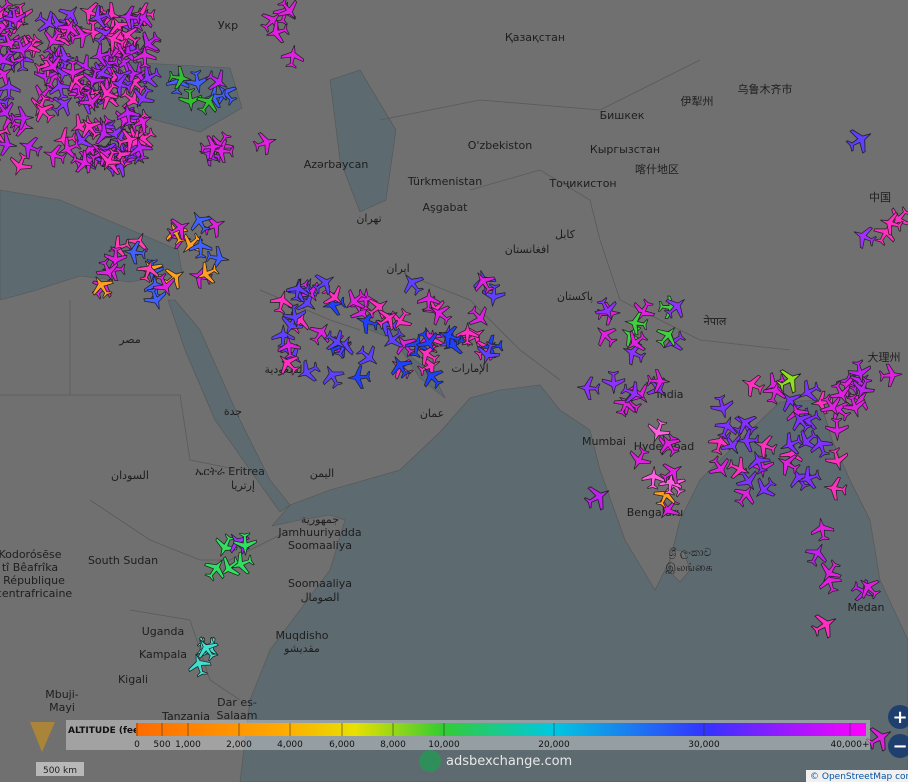  What do you see at coordinates (689, 553) in the screenshot?
I see `place-label: ශ්‍රී ලංකාව` at bounding box center [689, 553].